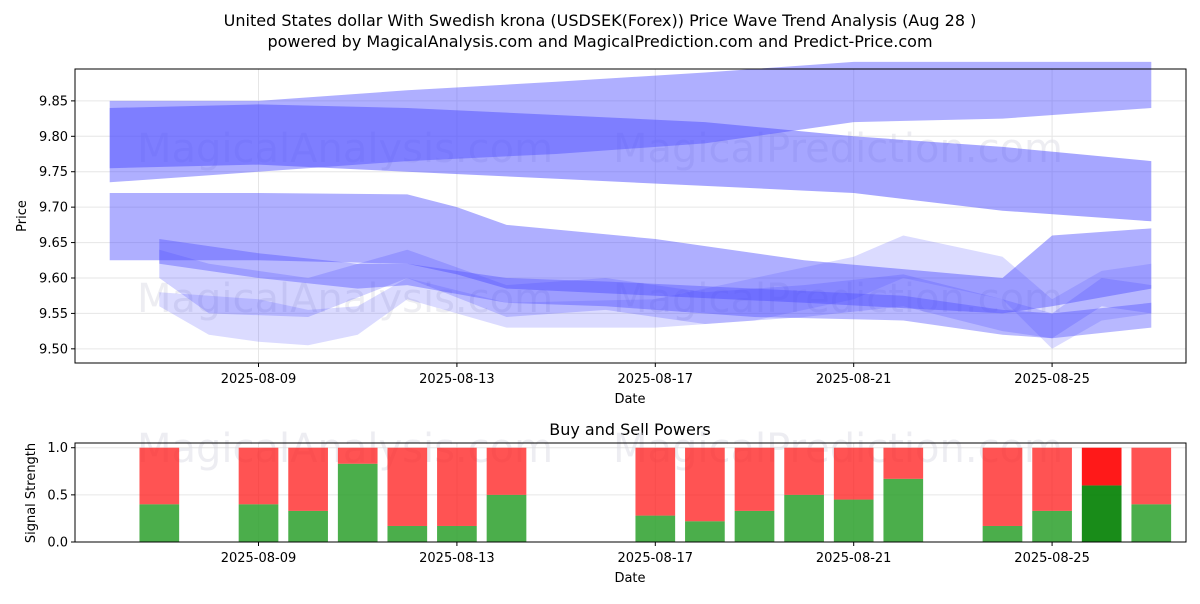 The image size is (1200, 604). Describe the element at coordinates (259, 558) in the screenshot. I see `signal-x-tick-label: 2025-08-09` at that location.